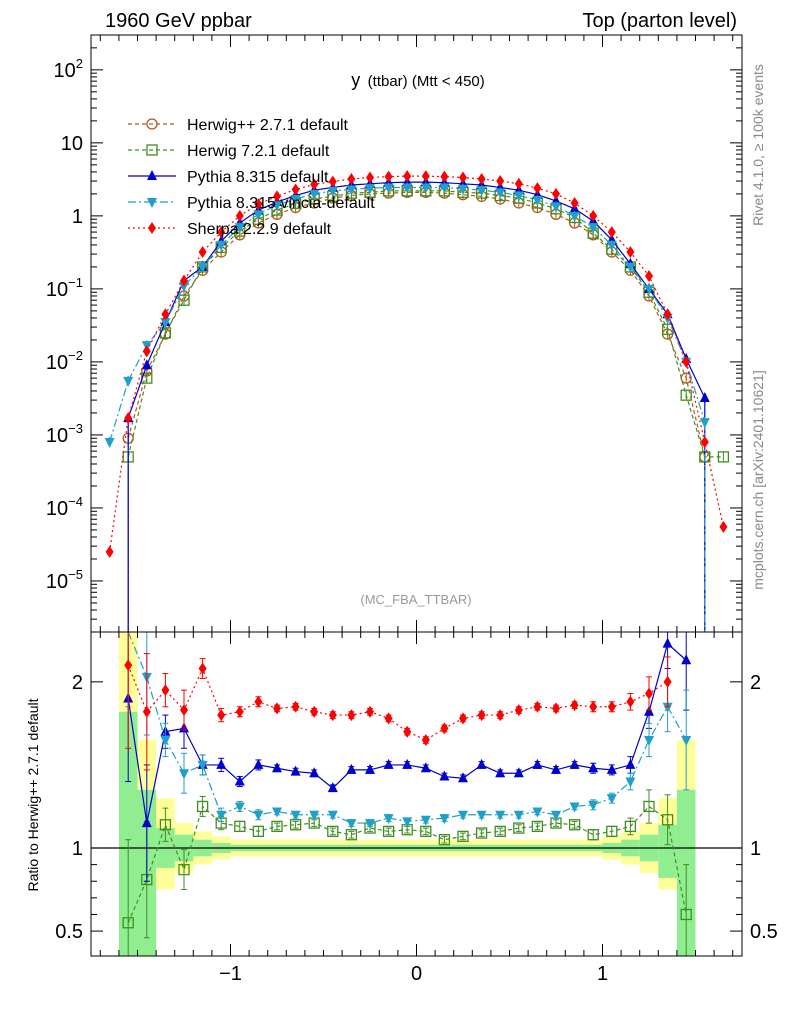 This screenshot has height=1024, width=786. Describe the element at coordinates (416, 974) in the screenshot. I see `x-tick-label: 0` at that location.